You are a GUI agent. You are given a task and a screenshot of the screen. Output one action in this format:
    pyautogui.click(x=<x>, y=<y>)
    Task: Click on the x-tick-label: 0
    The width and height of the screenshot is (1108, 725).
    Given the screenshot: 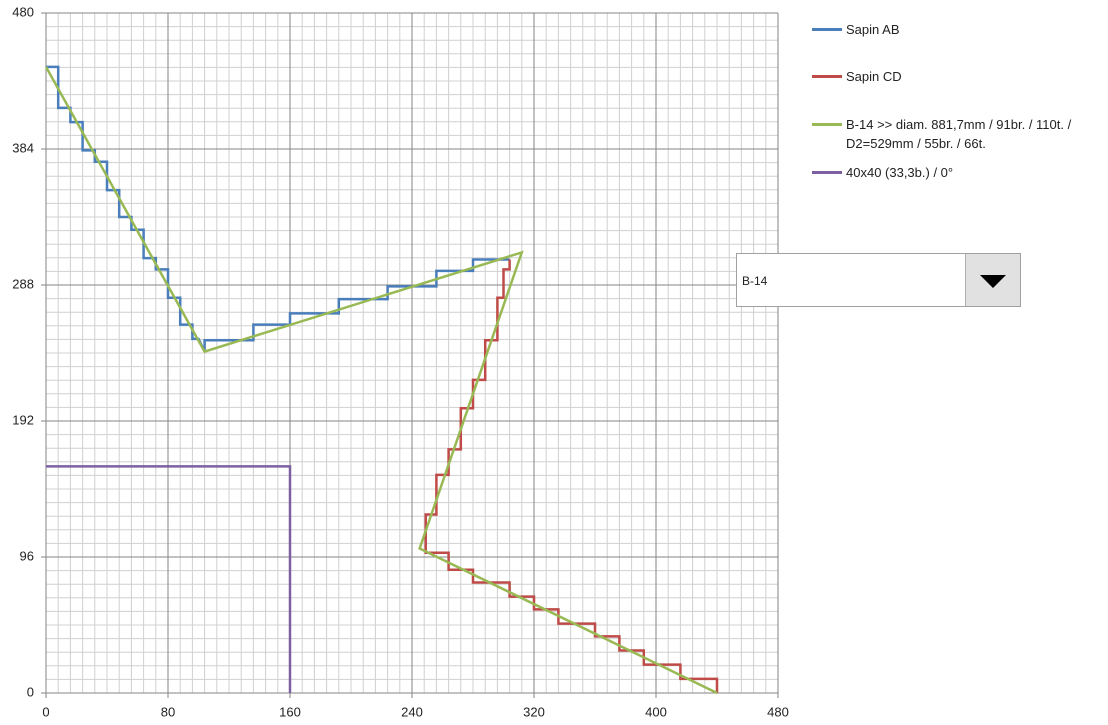 What is the action you would take?
    pyautogui.click(x=45, y=711)
    